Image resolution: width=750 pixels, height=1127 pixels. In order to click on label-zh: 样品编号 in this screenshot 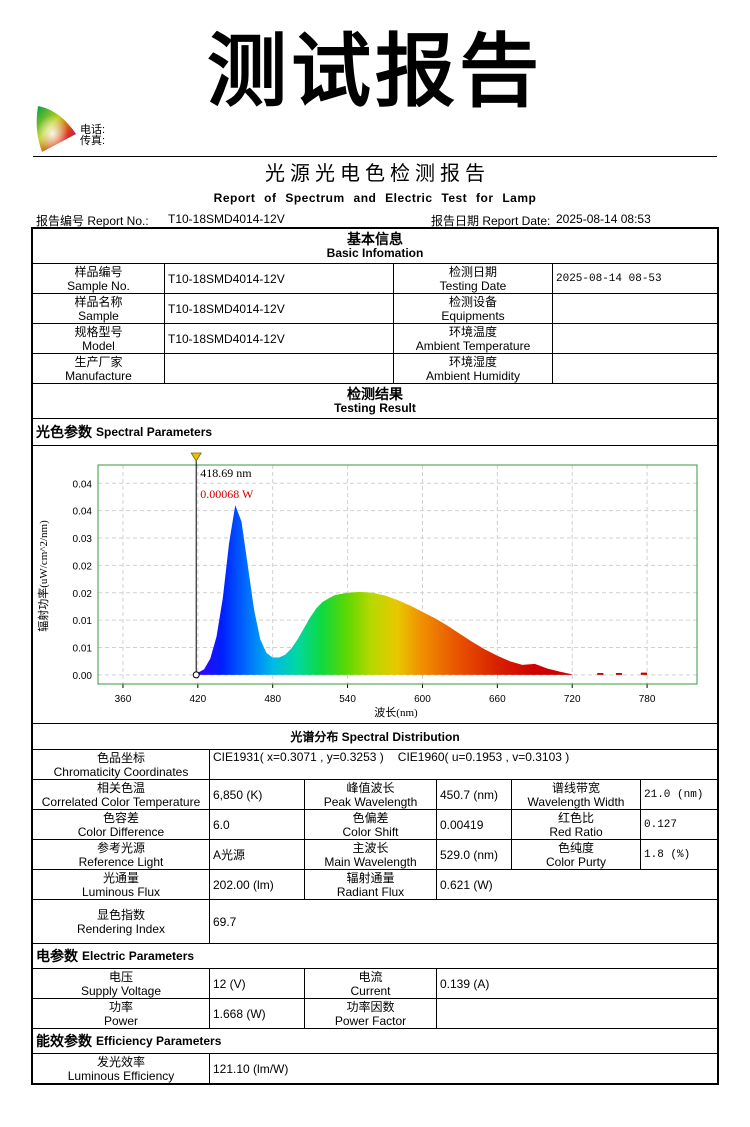, I will do `click(98, 271)`.